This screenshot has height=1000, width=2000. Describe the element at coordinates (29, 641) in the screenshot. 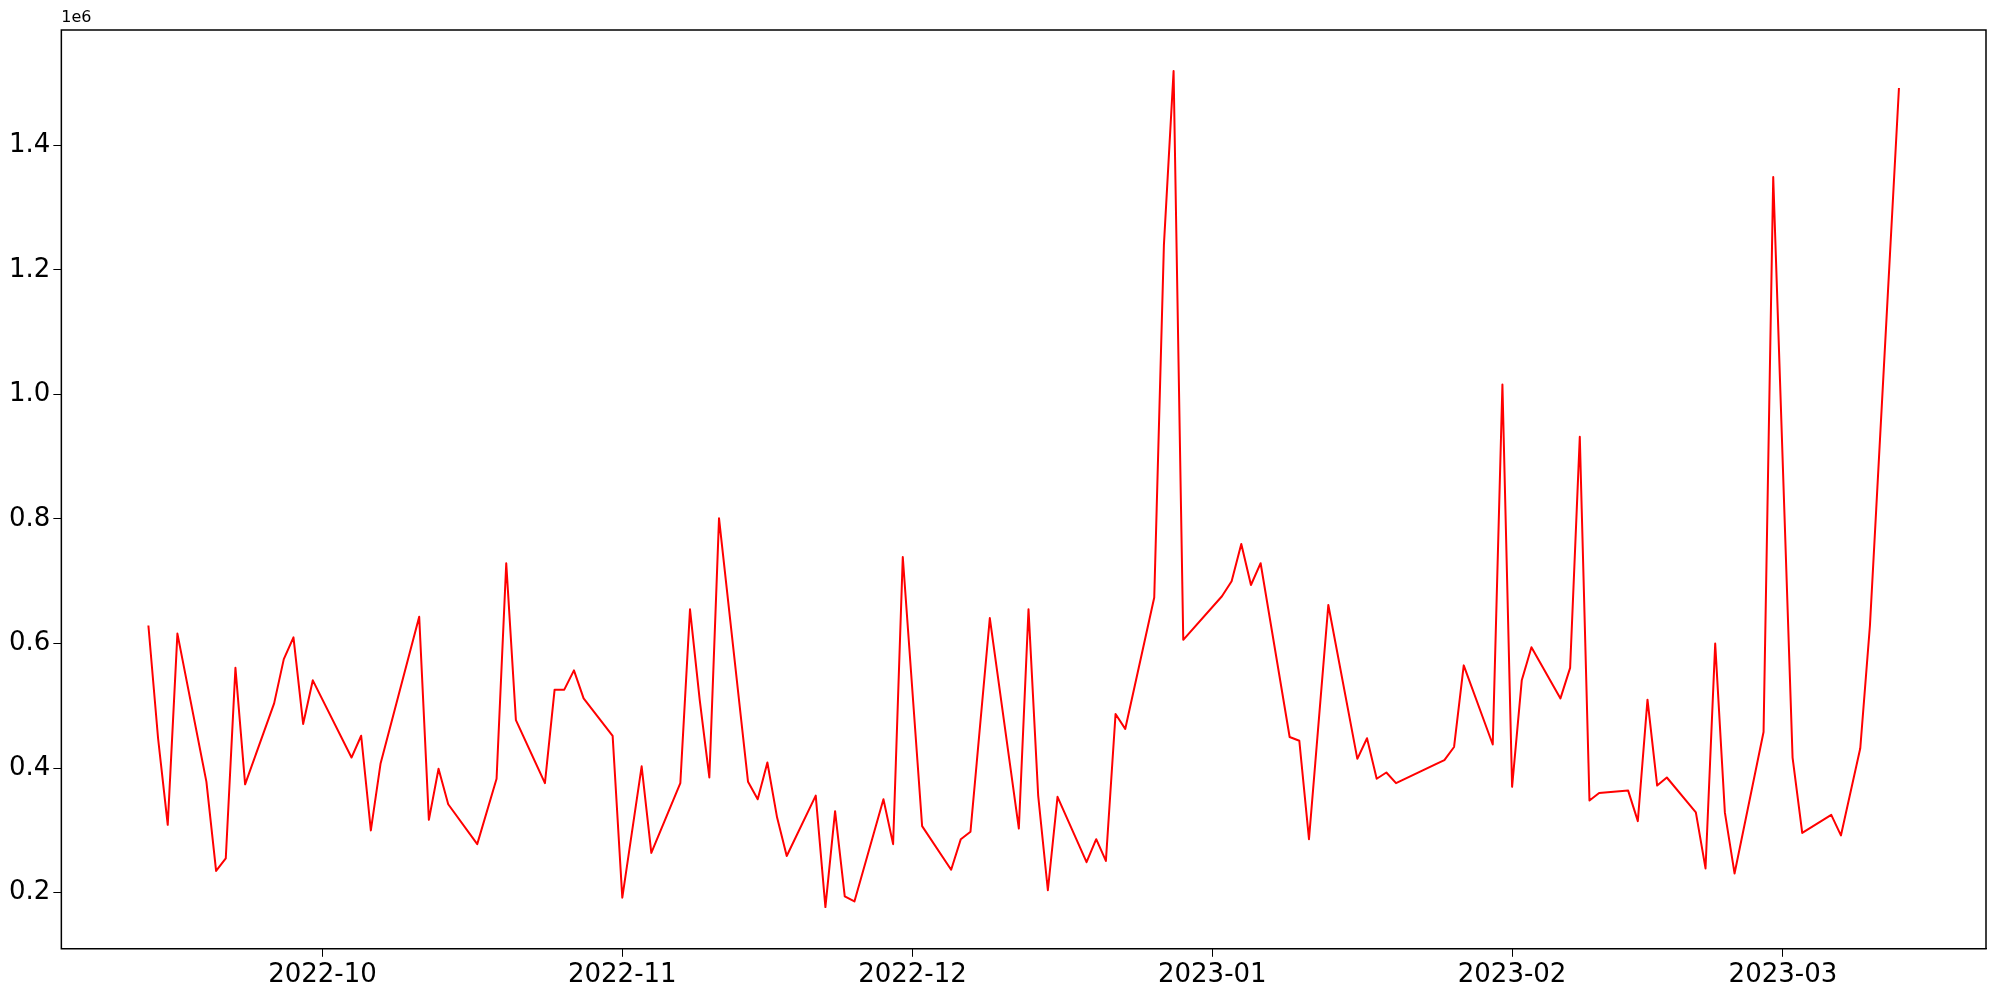

I see `y-tick-label: 0.6` at that location.